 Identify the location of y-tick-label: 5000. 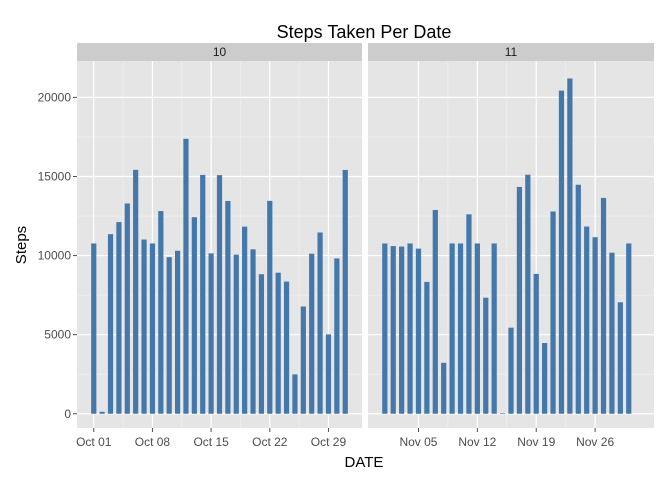
(57, 335).